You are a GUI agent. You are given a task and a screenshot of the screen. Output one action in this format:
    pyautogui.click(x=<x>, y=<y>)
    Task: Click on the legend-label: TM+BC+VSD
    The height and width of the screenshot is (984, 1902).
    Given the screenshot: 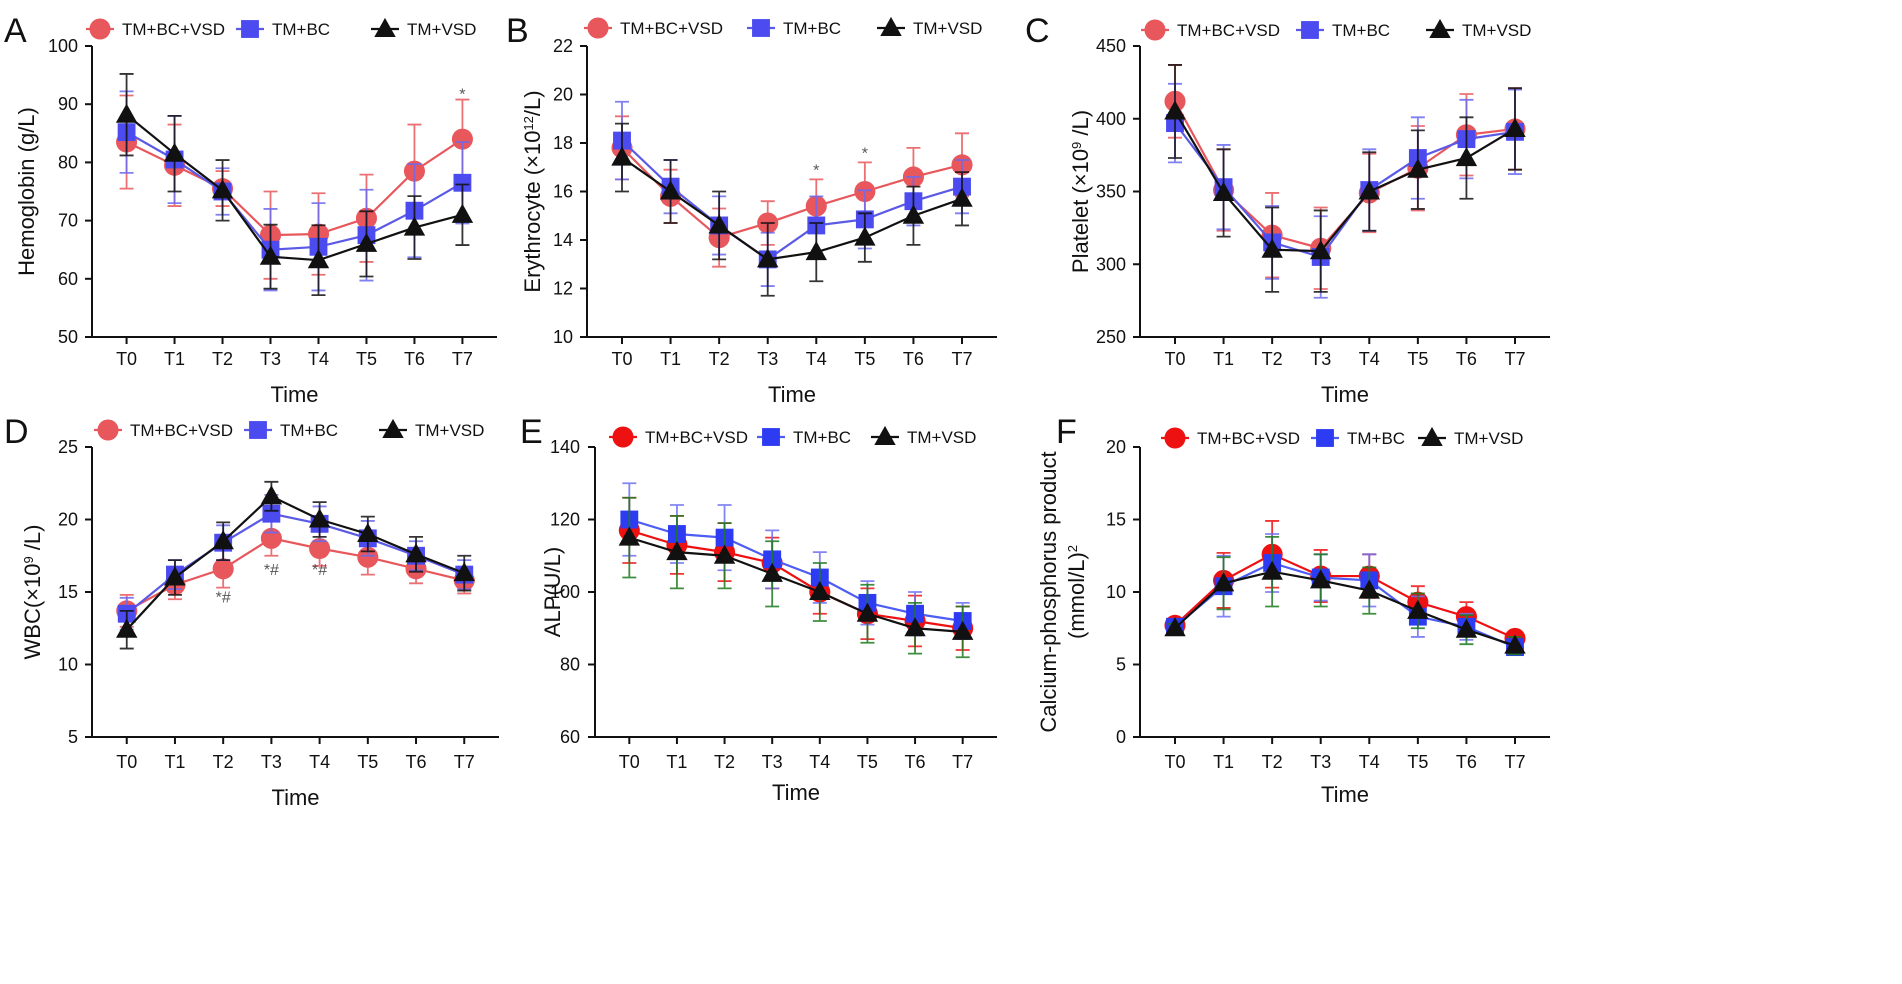 What is the action you would take?
    pyautogui.click(x=1248, y=438)
    